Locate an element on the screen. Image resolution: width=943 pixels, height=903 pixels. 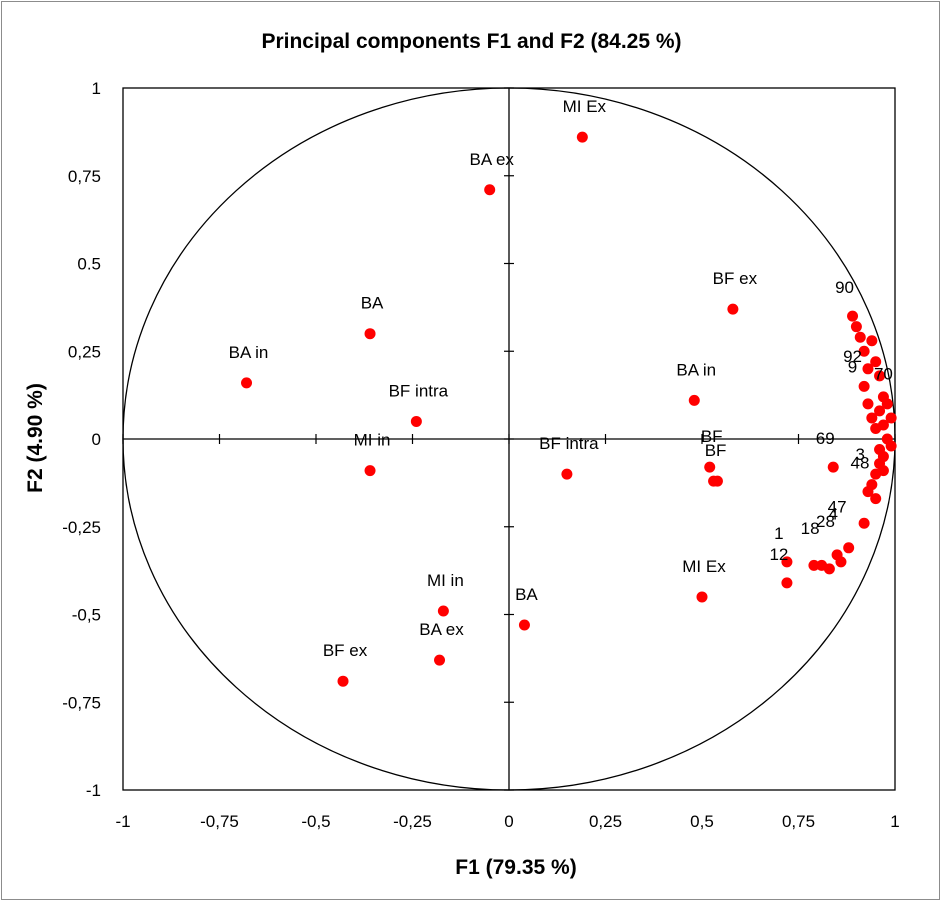
data-label: 70 is located at coordinates (883, 373).